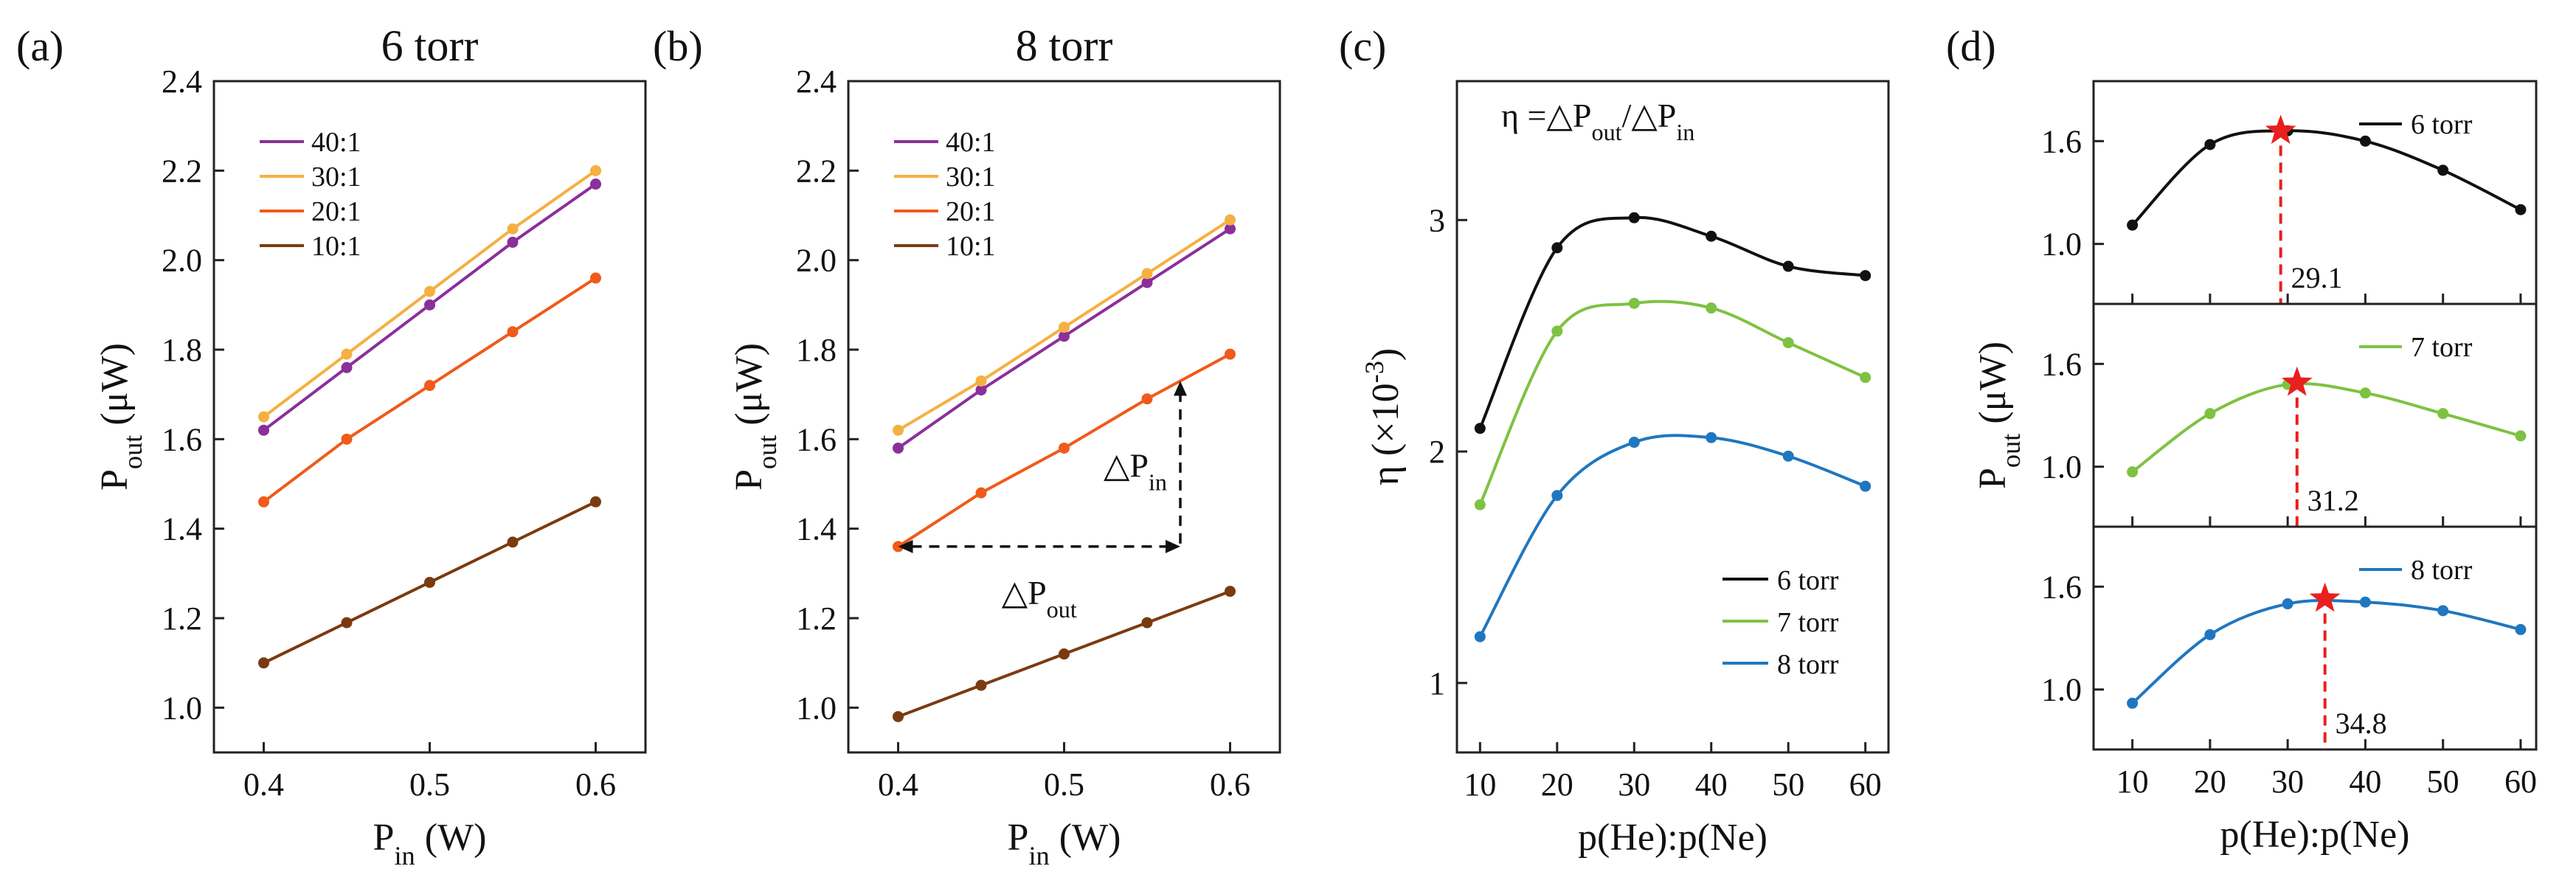 This screenshot has width=2576, height=883. Describe the element at coordinates (40, 46) in the screenshot. I see `panel-label: (a)` at that location.